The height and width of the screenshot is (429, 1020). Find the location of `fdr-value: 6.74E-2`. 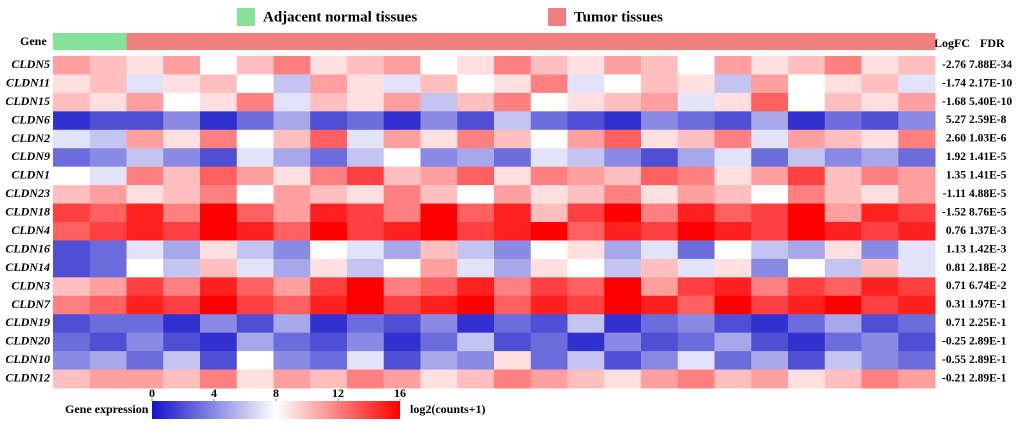

fdr-value: 6.74E-2 is located at coordinates (988, 286).